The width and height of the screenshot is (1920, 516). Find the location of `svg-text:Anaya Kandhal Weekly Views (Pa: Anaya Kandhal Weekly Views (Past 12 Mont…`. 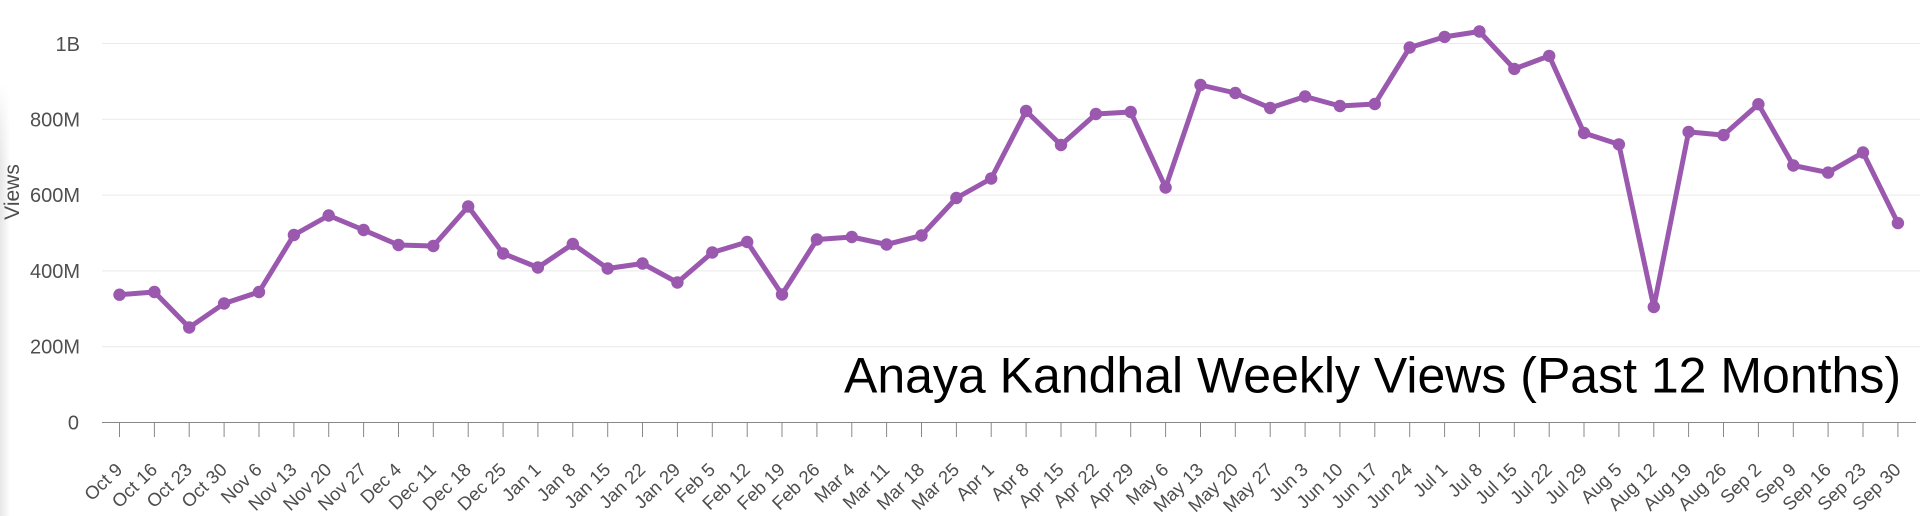

svg-text:Anaya Kandhal Weekly Views (Pa: Anaya Kandhal Weekly Views (Past 12 Mont… is located at coordinates (1372, 375).